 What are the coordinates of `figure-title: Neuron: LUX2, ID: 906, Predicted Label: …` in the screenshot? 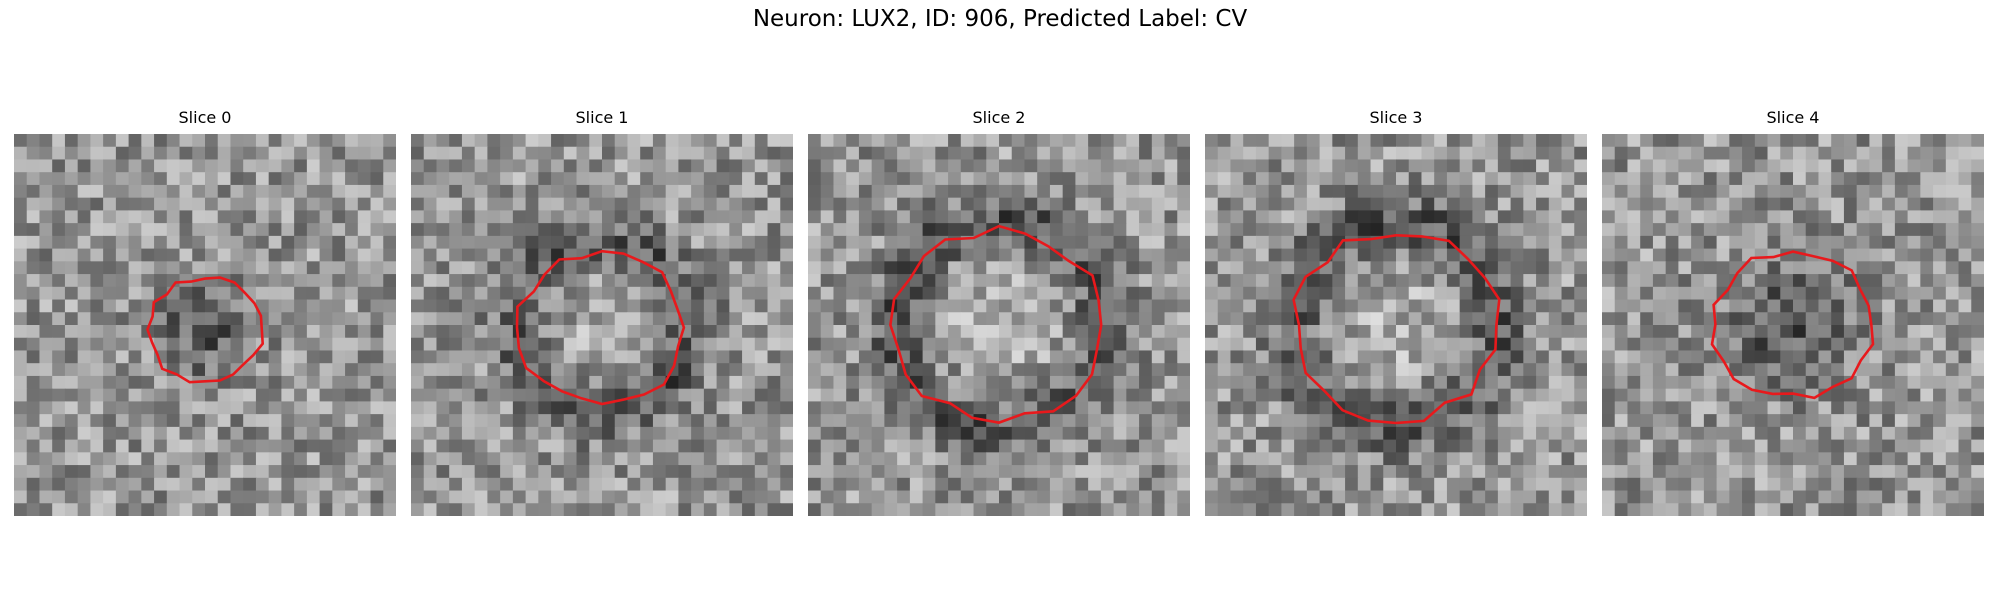 It's located at (1000, 19).